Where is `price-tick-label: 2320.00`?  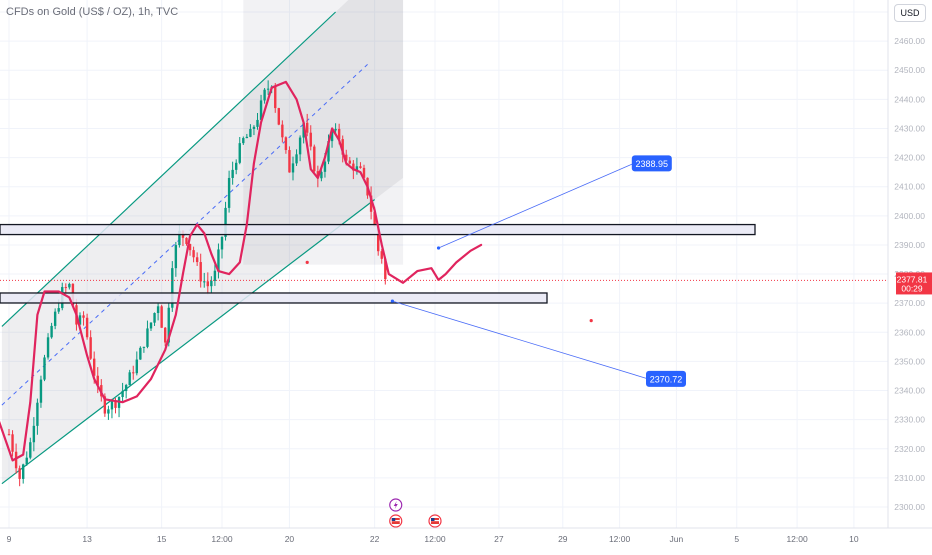
price-tick-label: 2320.00 is located at coordinates (909, 449).